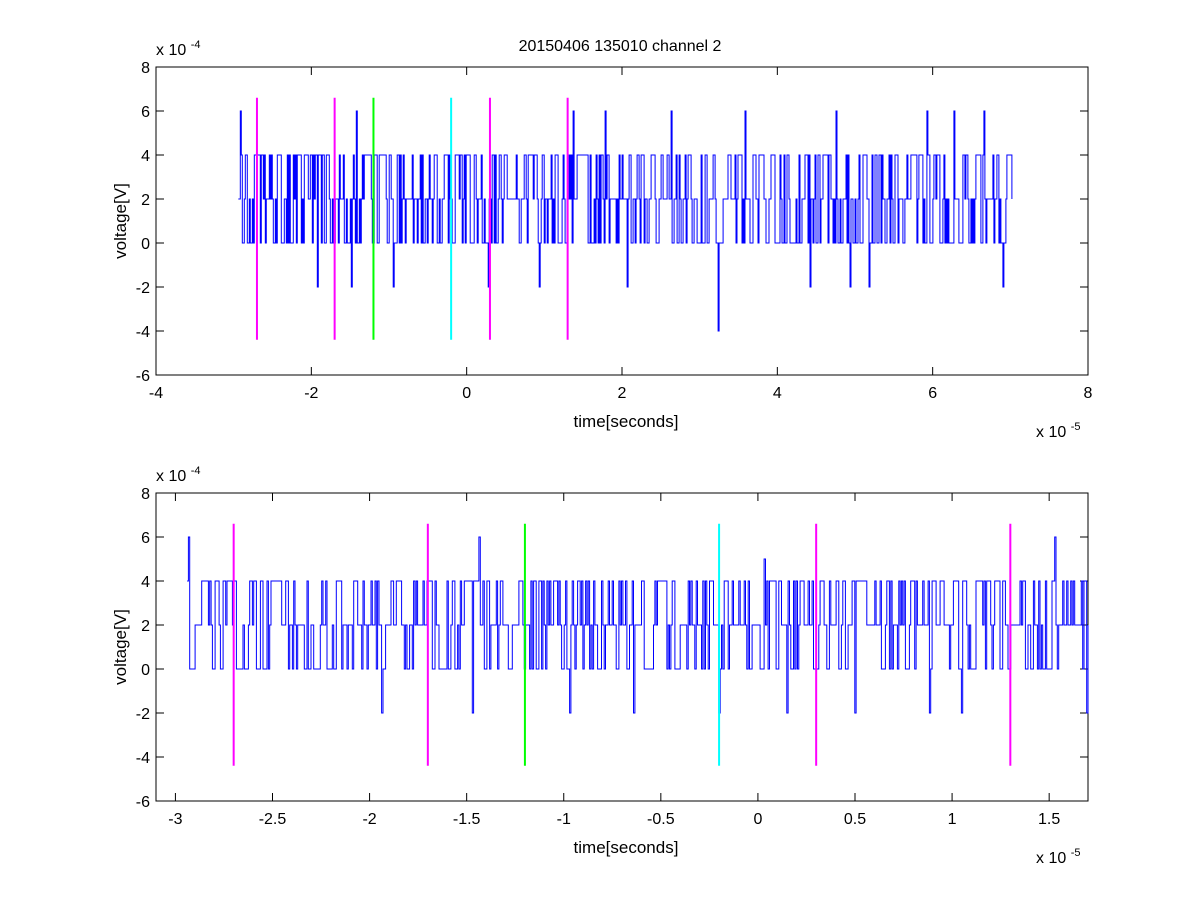 This screenshot has height=905, width=1200. What do you see at coordinates (564, 819) in the screenshot?
I see `x-tick-label: -1` at bounding box center [564, 819].